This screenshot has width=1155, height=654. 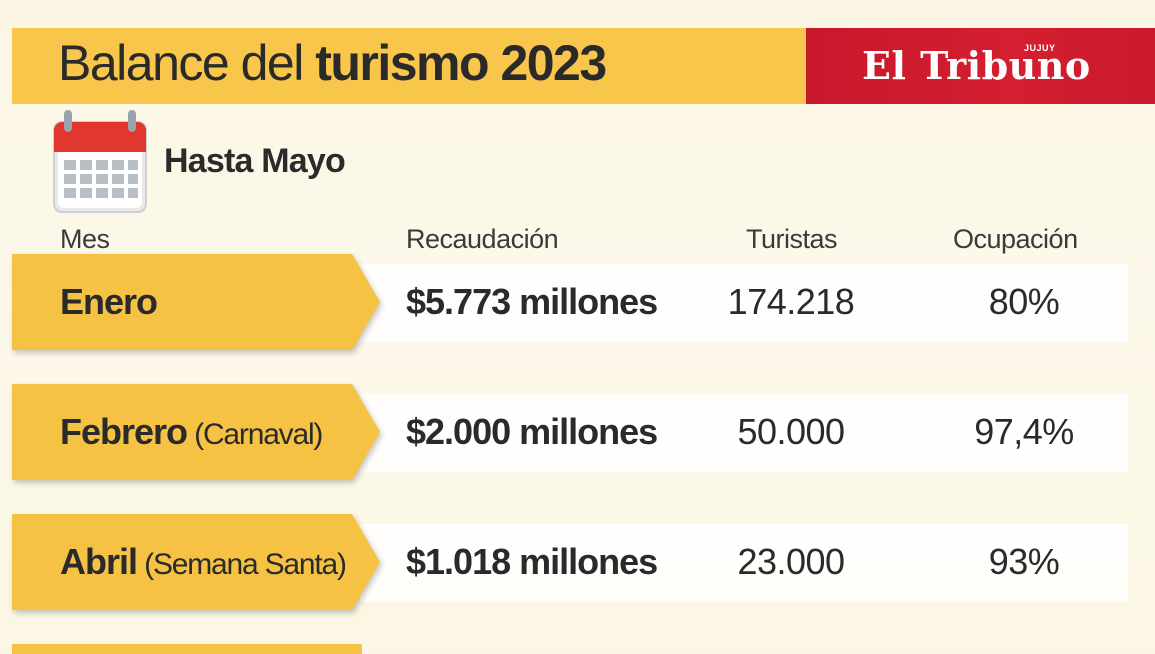 I want to click on turistas-value: 174.218, so click(x=791, y=301).